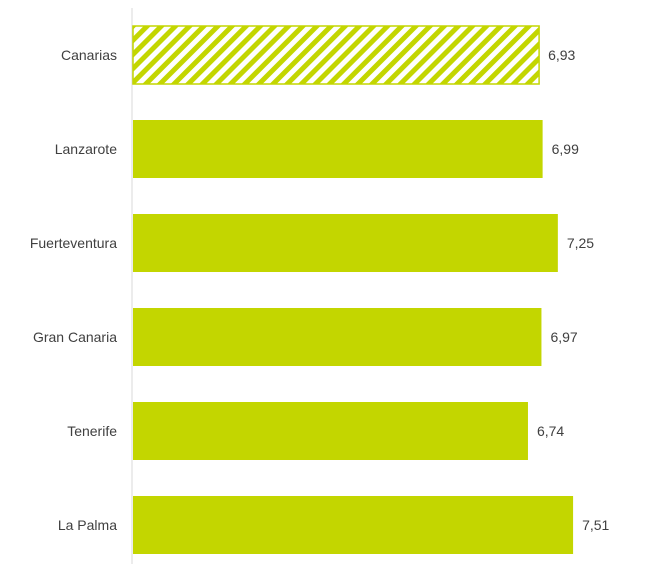  Describe the element at coordinates (338, 149) in the screenshot. I see `bar-lanzarote` at that location.